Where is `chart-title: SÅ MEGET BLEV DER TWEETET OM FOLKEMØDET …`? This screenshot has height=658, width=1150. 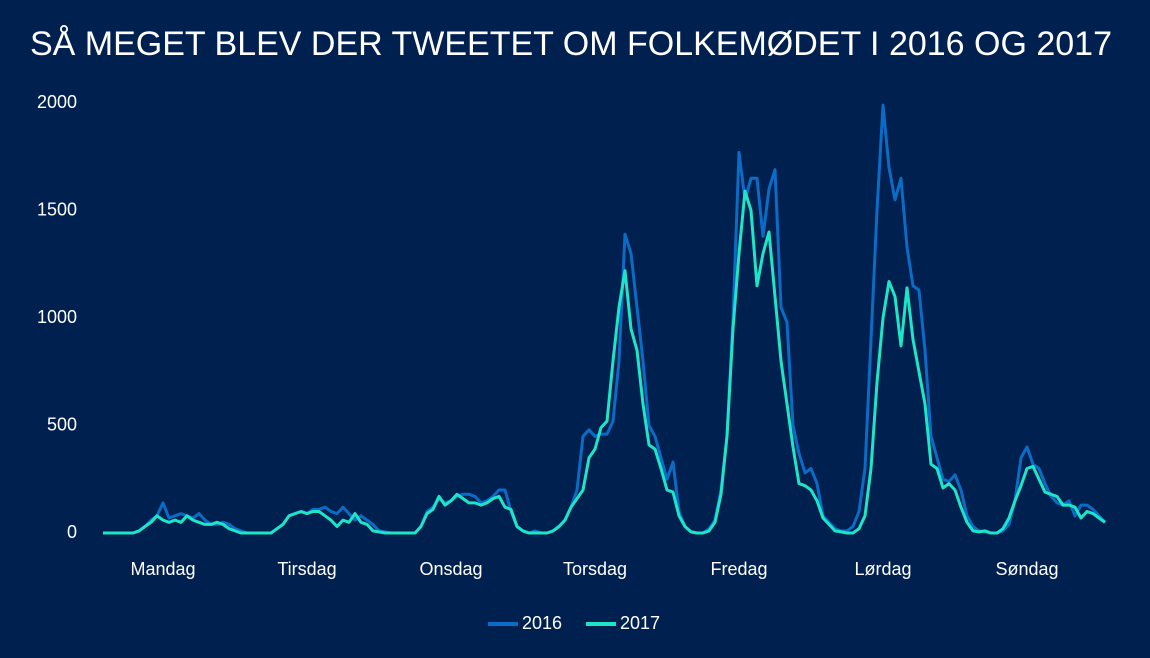
chart-title: SÅ MEGET BLEV DER TWEETET OM FOLKEMØDET … is located at coordinates (571, 44).